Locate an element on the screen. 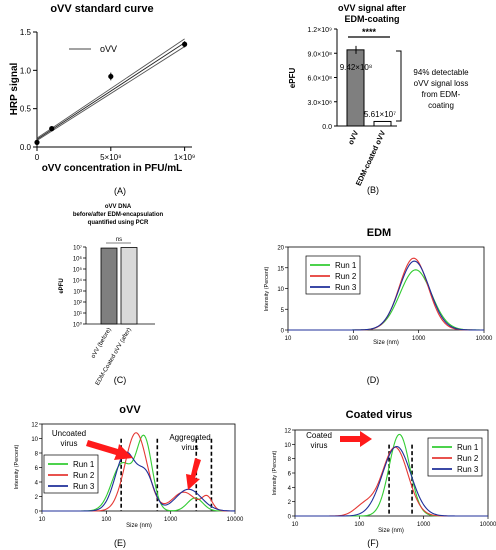 This screenshot has height=550, width=496. chart-e-legend: Run 1 Run 2 Run 3 is located at coordinates (71, 474).